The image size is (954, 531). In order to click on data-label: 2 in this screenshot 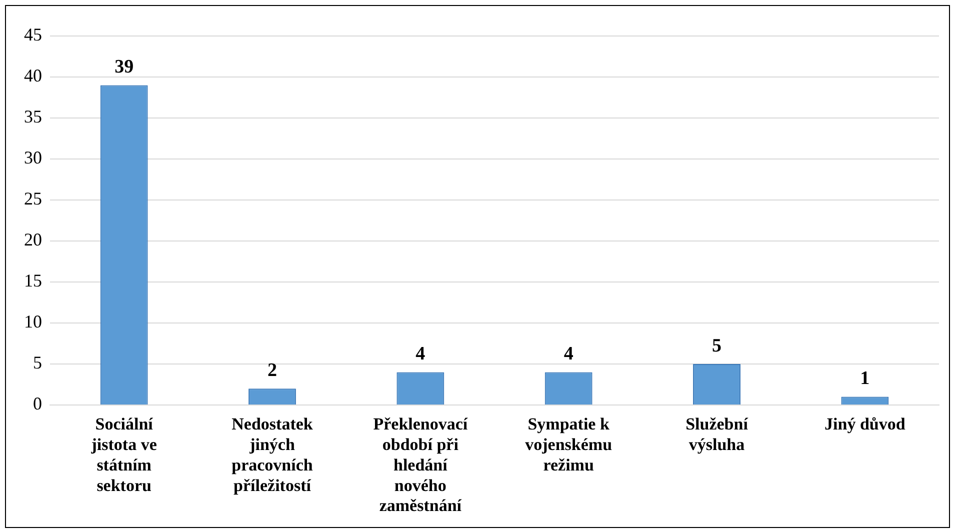, I will do `click(272, 371)`.